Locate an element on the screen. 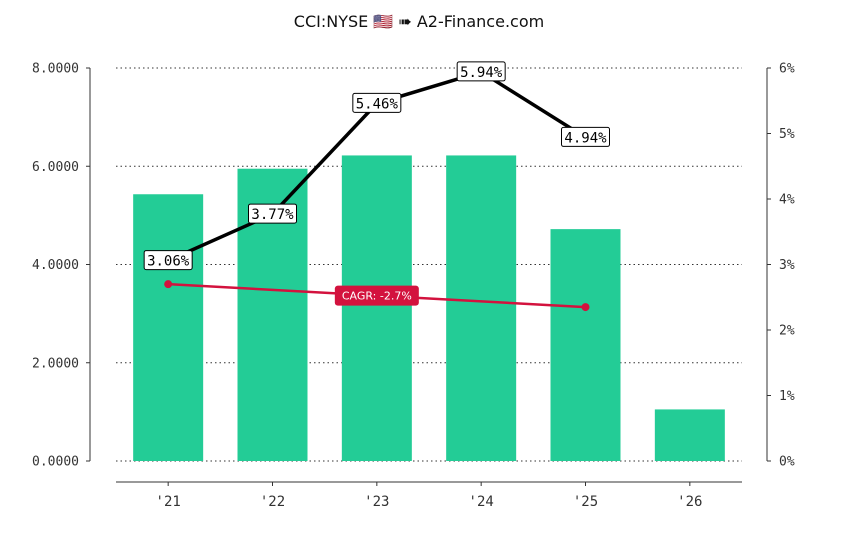 Image resolution: width=850 pixels, height=535 pixels. yield-label: 4.94% is located at coordinates (585, 138).